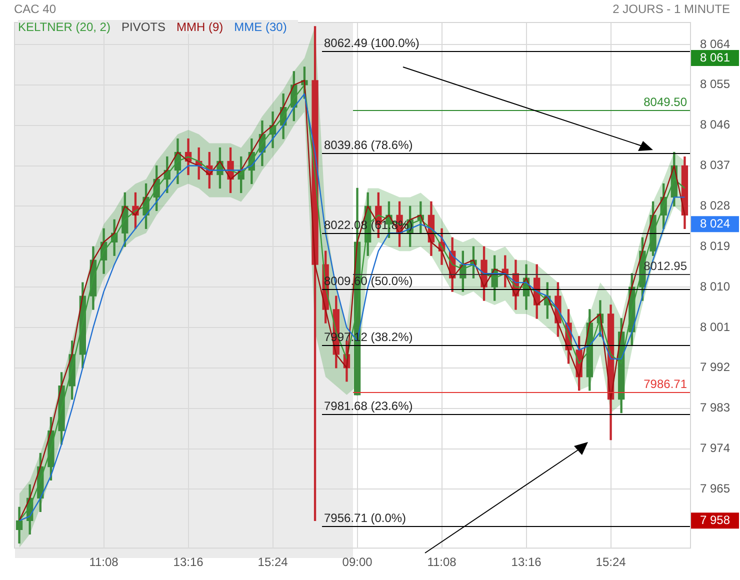 The height and width of the screenshot is (580, 740). Describe the element at coordinates (64, 27) in the screenshot. I see `text: KELTNER (20, 2)` at that location.